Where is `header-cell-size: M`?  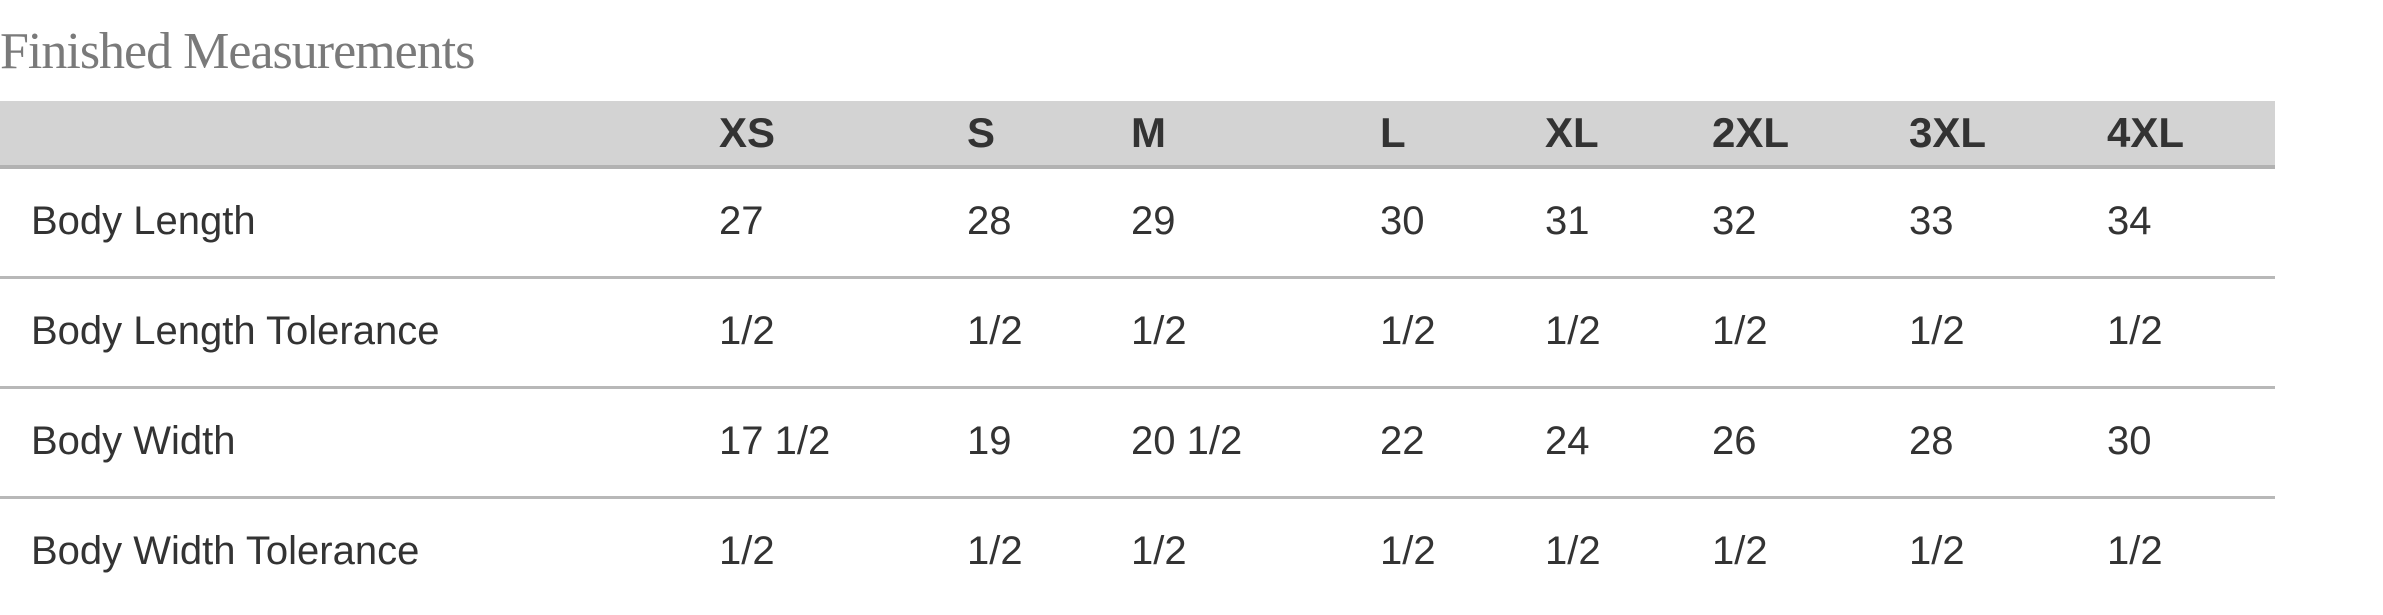 header-cell-size: M is located at coordinates (1148, 132).